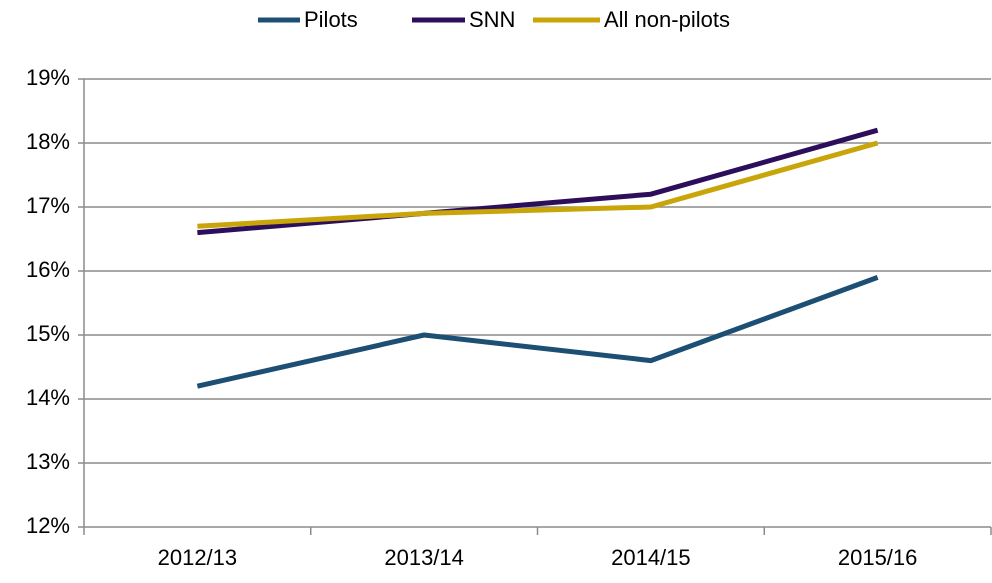 The image size is (992, 583). What do you see at coordinates (198, 557) in the screenshot?
I see `x-tick-label: 2012/13` at bounding box center [198, 557].